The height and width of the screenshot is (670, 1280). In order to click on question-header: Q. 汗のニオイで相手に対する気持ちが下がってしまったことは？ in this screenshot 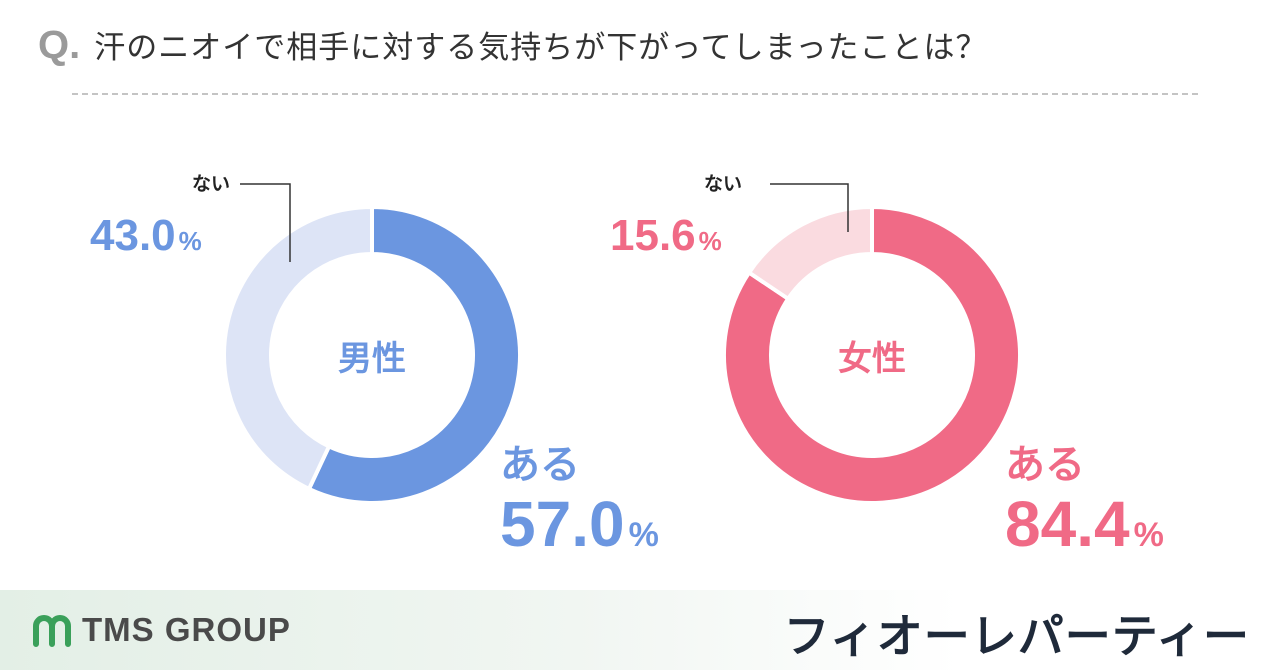, I will do `click(512, 52)`.